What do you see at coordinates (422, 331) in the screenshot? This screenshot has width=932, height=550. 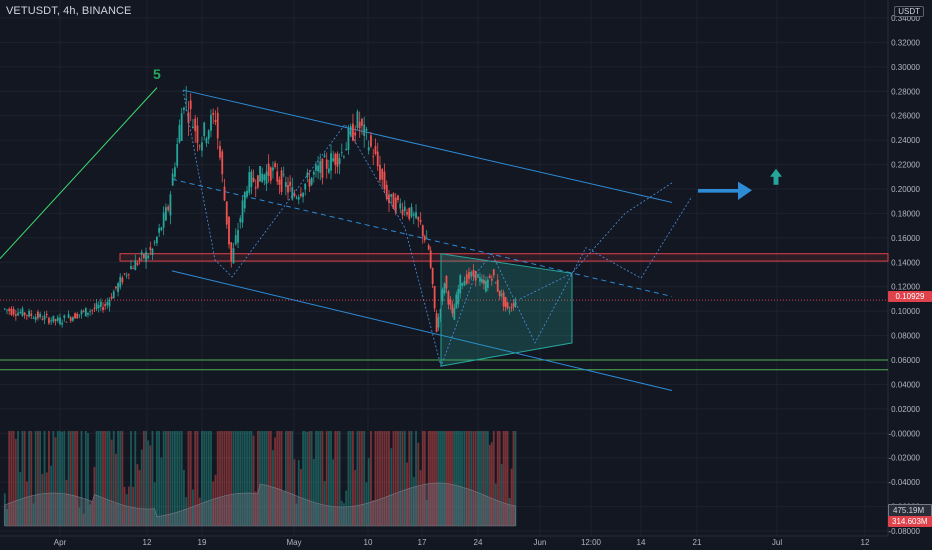 I see `channel-lower` at bounding box center [422, 331].